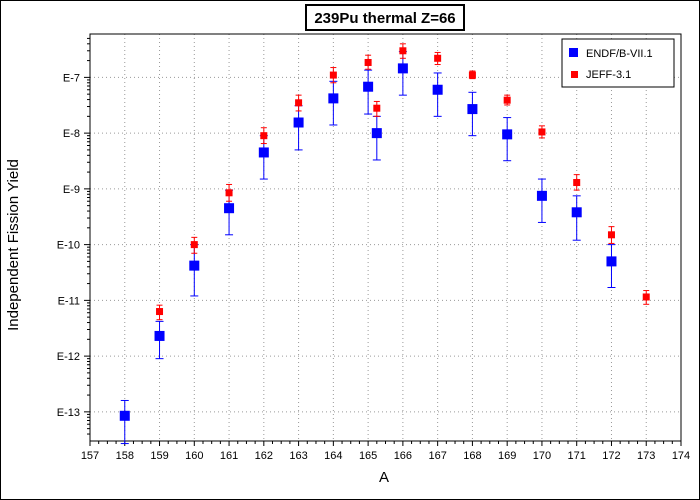 The image size is (700, 500). I want to click on x-tick-label: 167, so click(437, 456).